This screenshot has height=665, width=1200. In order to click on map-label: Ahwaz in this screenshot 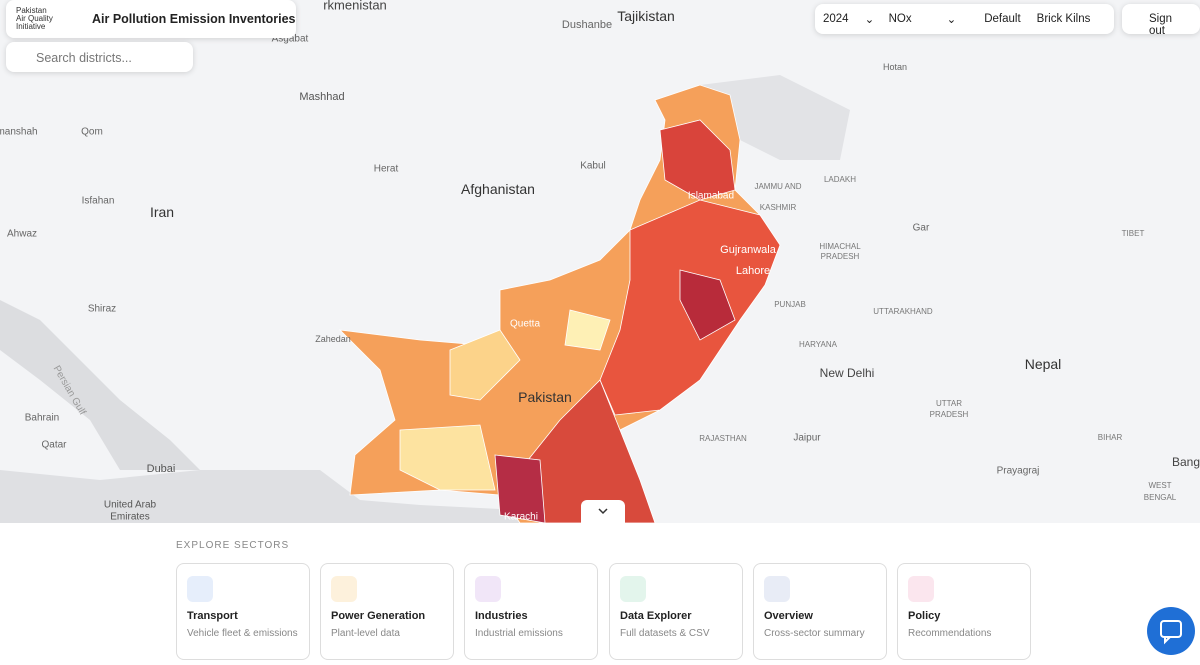, I will do `click(22, 234)`.